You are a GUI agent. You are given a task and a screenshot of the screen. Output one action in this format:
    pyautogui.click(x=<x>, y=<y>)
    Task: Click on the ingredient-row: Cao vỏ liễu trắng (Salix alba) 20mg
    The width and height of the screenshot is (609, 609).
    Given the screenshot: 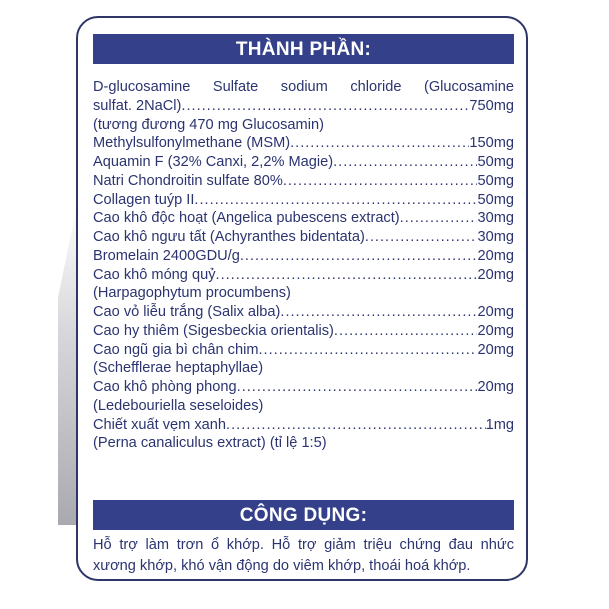 What is the action you would take?
    pyautogui.click(x=303, y=312)
    